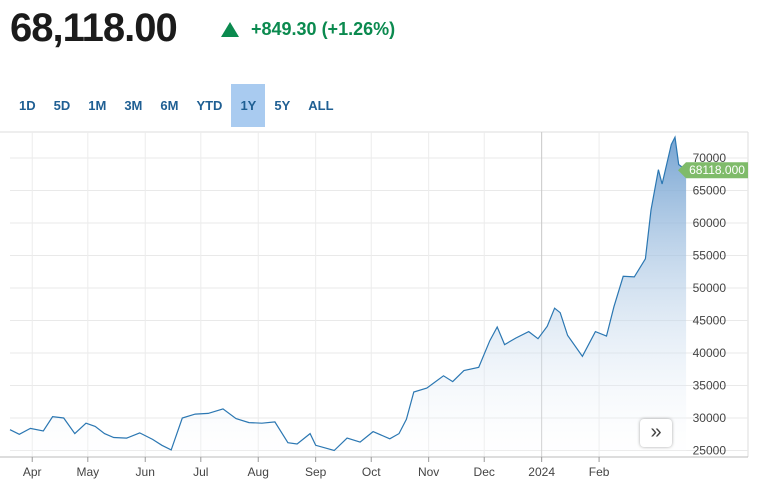 This screenshot has height=500, width=759. What do you see at coordinates (87, 472) in the screenshot?
I see `x-tick-label: May` at bounding box center [87, 472].